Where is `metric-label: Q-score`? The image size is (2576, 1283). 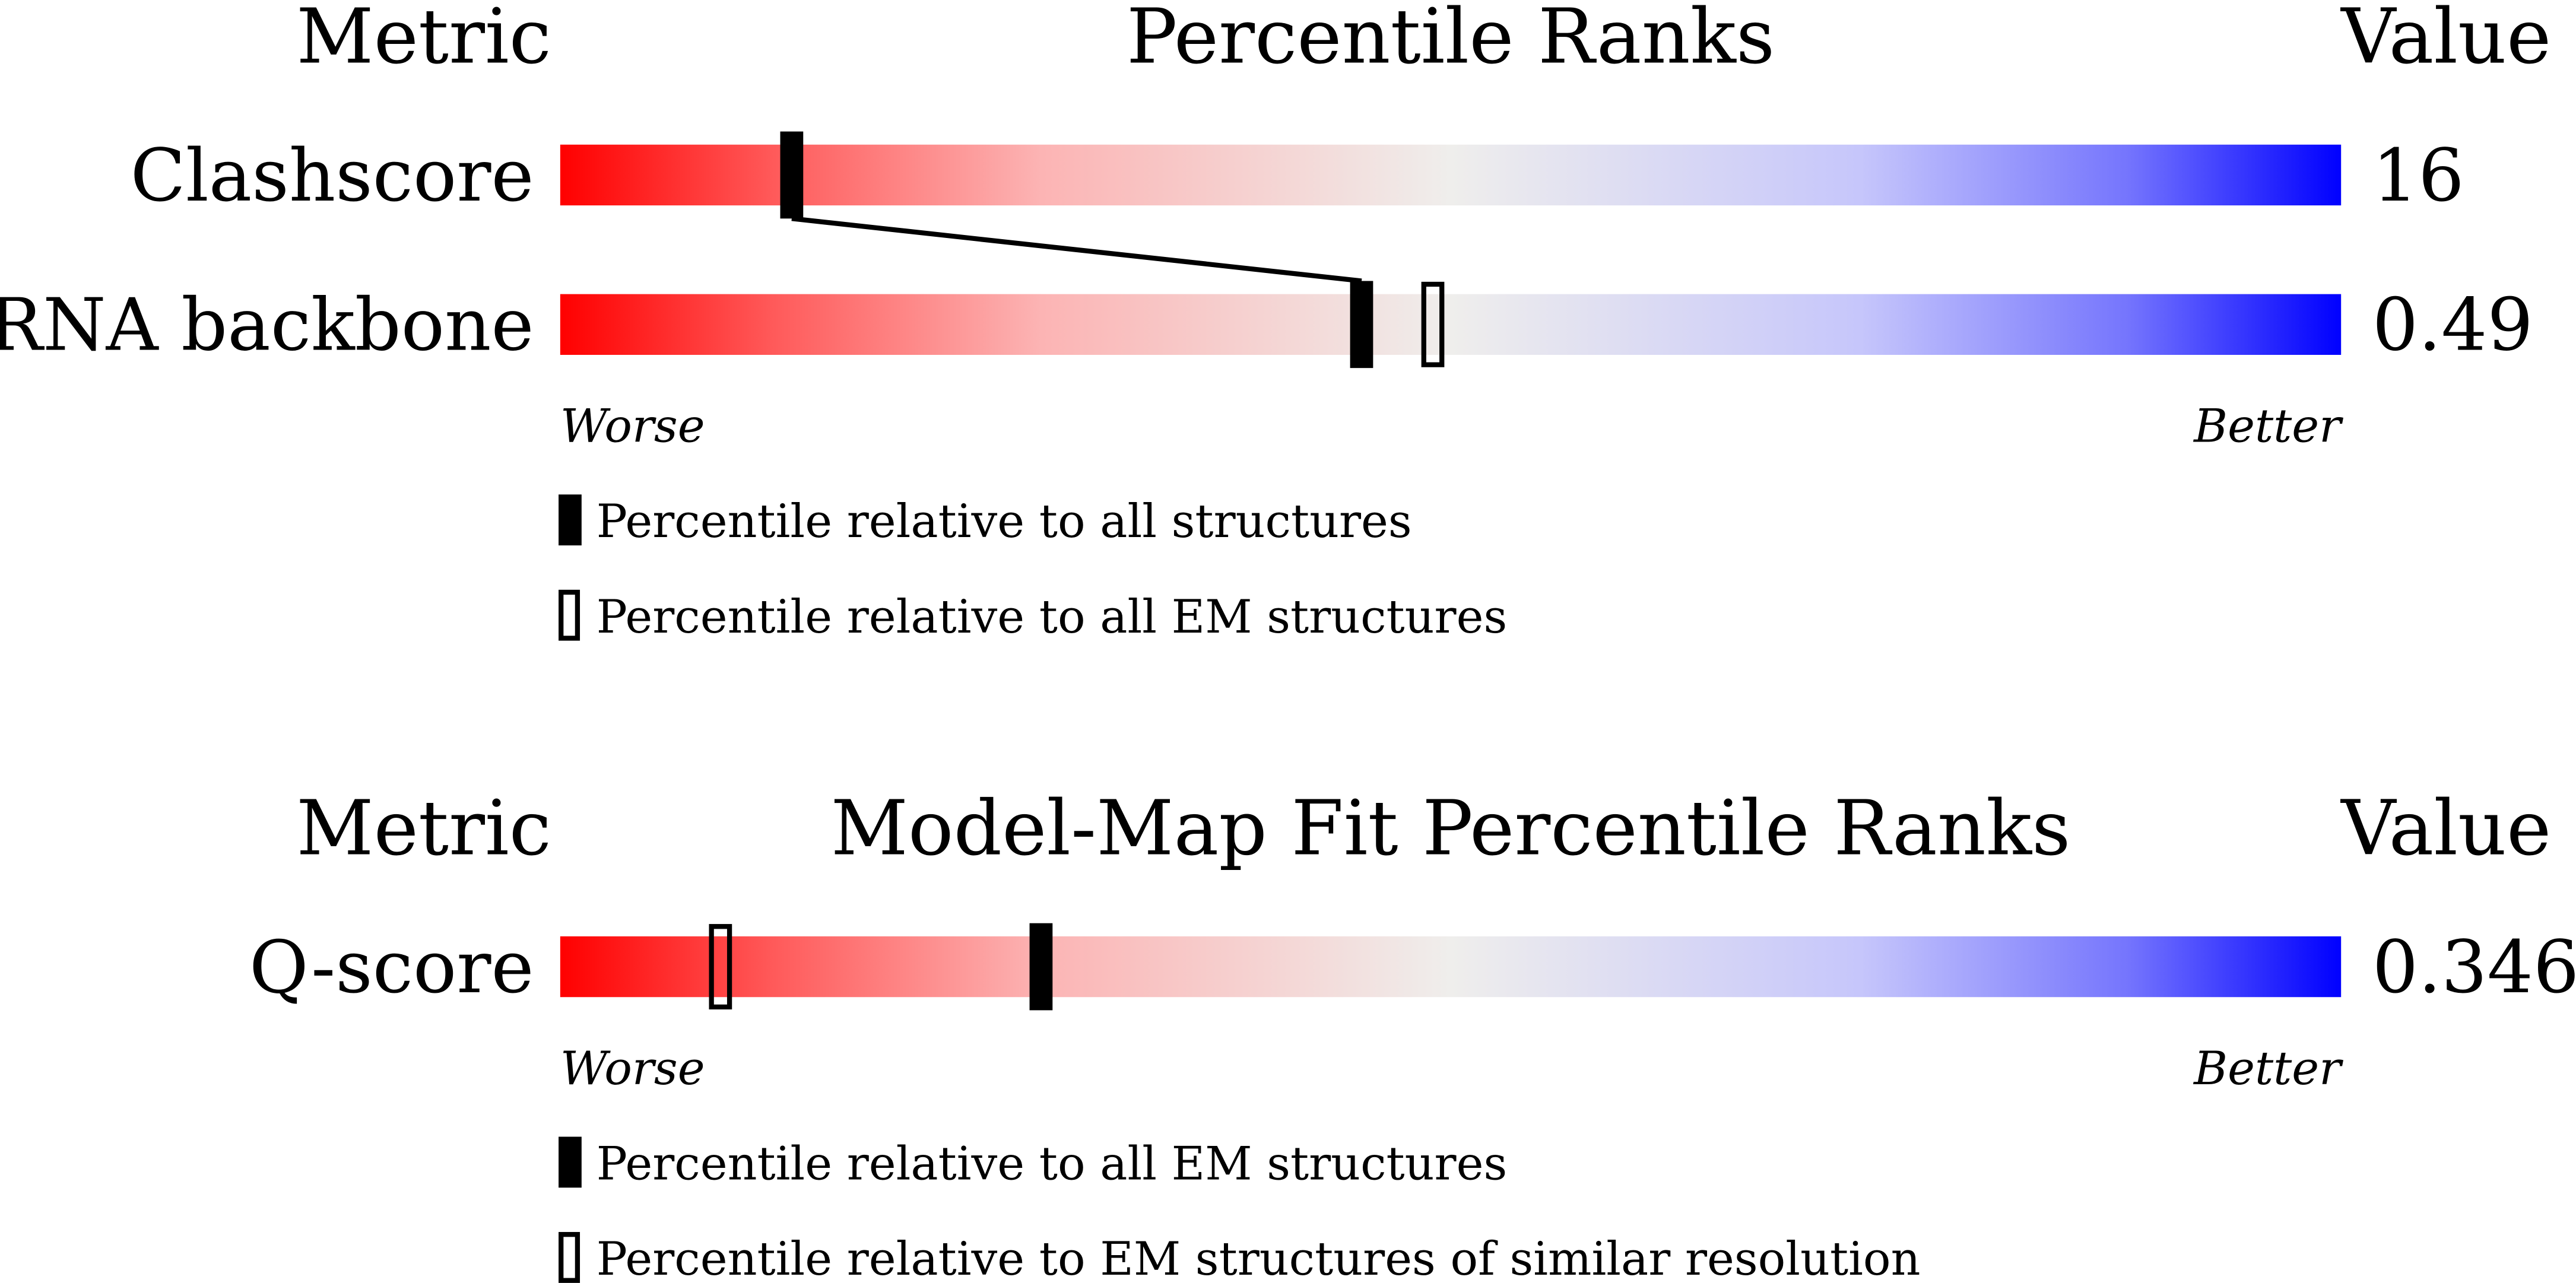 metric-label: Q-score is located at coordinates (391, 967).